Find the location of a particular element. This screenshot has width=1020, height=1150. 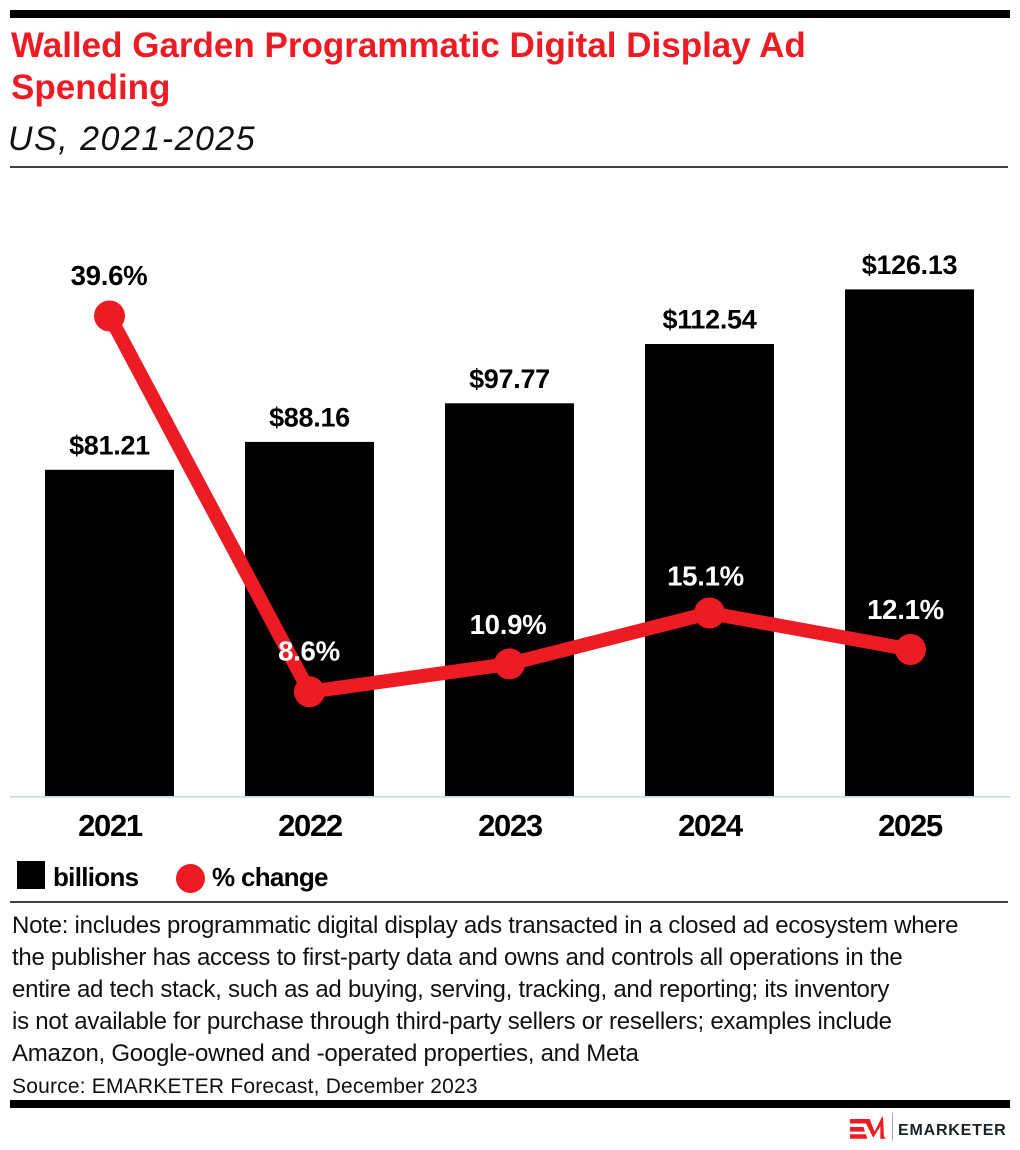

svg-text: 39.6% is located at coordinates (109, 275).